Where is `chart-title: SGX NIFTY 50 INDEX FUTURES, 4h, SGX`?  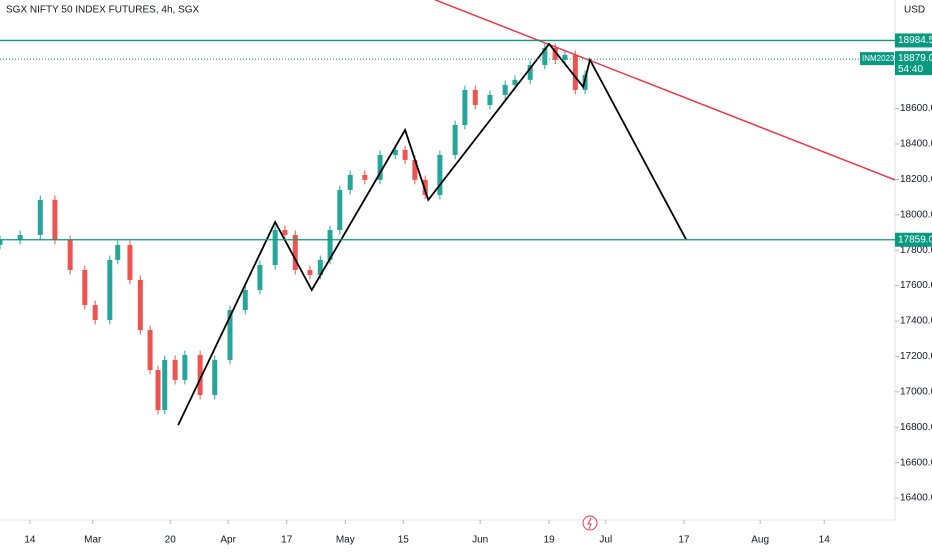
chart-title: SGX NIFTY 50 INDEX FUTURES, 4h, SGX is located at coordinates (103, 10).